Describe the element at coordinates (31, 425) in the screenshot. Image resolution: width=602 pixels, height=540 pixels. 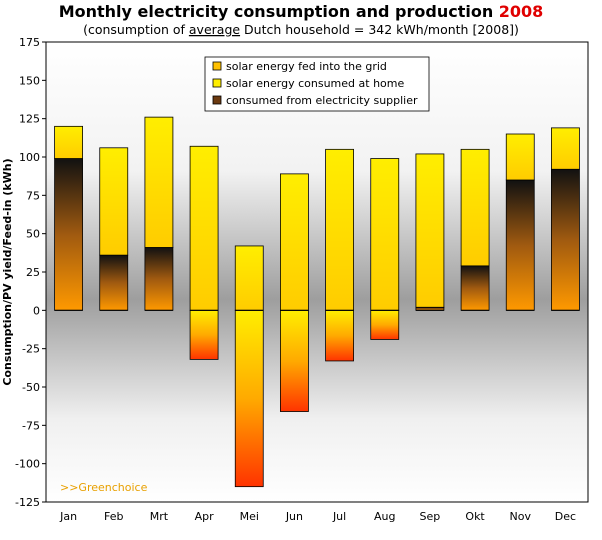
I see `y-tick-label: -75` at that location.